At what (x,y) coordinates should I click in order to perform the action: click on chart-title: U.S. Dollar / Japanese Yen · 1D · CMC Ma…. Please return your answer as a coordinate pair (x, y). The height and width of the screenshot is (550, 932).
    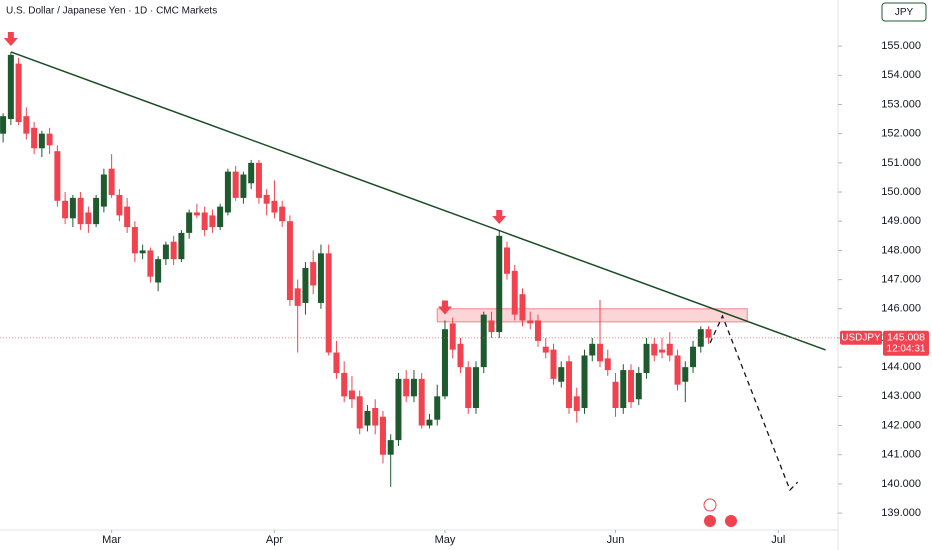
    Looking at the image, I should click on (111, 11).